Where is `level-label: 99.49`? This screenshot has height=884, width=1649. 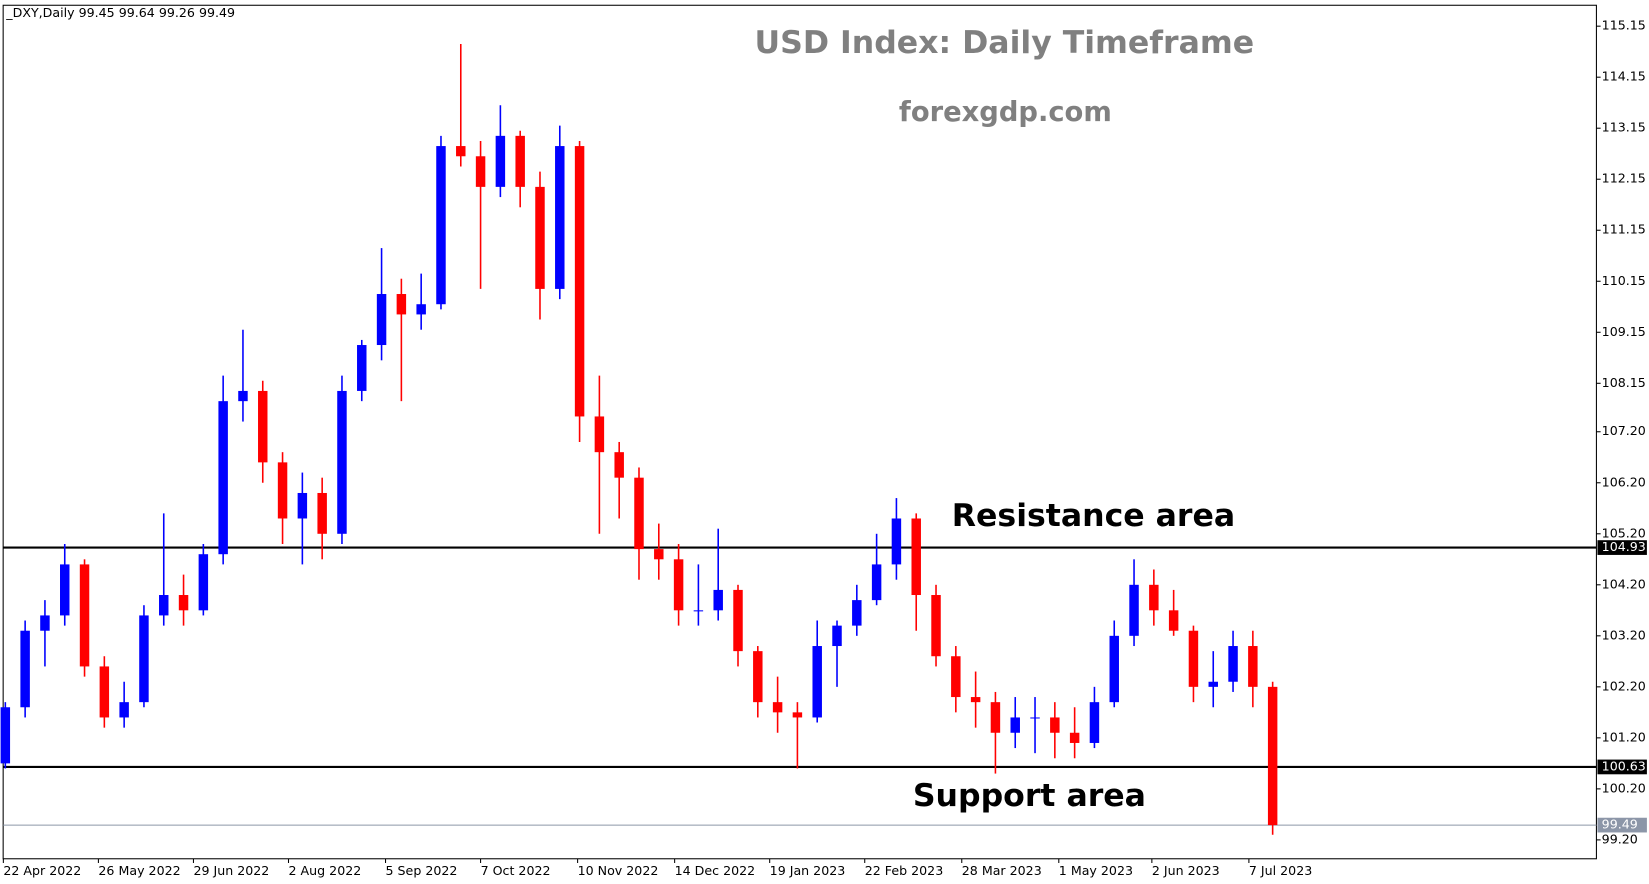 level-label: 99.49 is located at coordinates (1620, 824).